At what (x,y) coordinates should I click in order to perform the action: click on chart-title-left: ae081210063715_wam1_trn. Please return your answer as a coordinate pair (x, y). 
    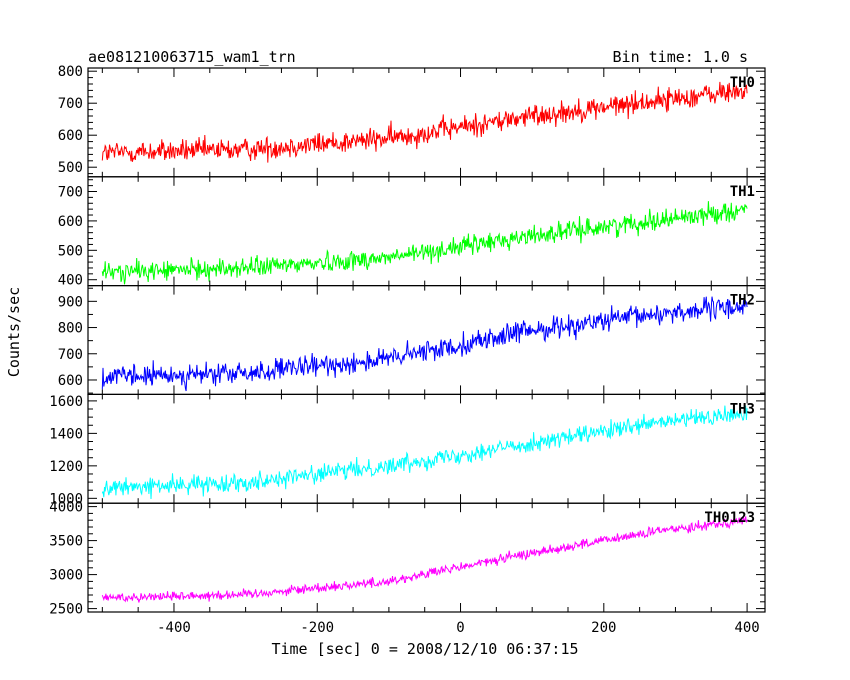
    Looking at the image, I should click on (192, 57).